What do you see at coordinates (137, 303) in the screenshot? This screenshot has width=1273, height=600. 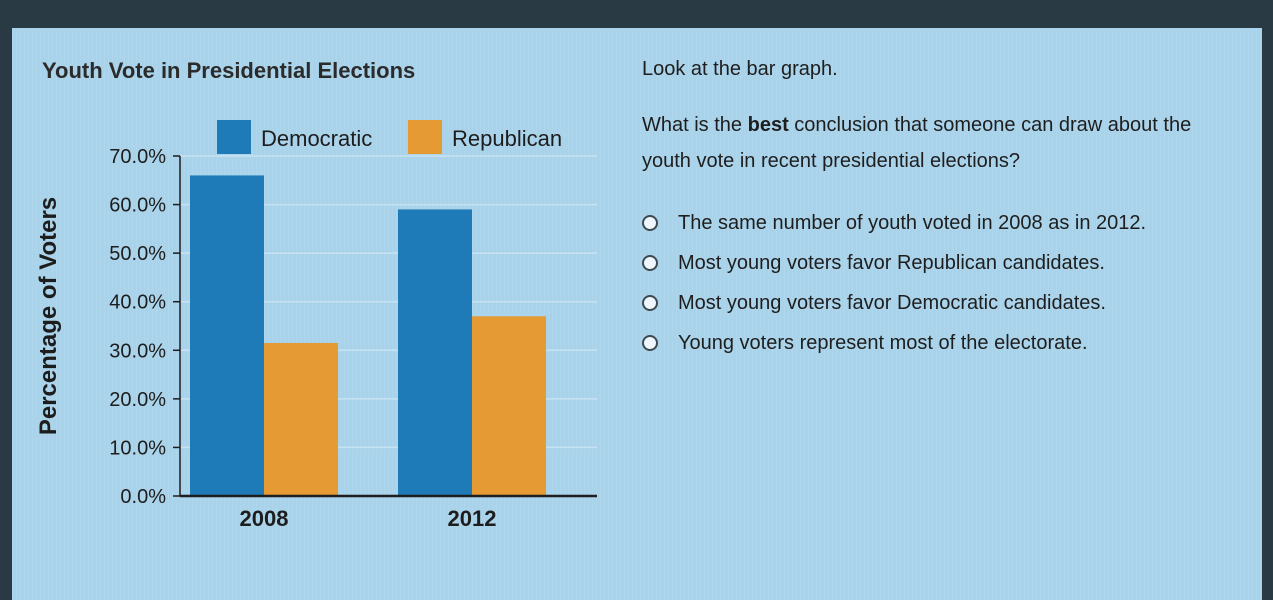 I see `y-tick-label: 40.0%` at bounding box center [137, 303].